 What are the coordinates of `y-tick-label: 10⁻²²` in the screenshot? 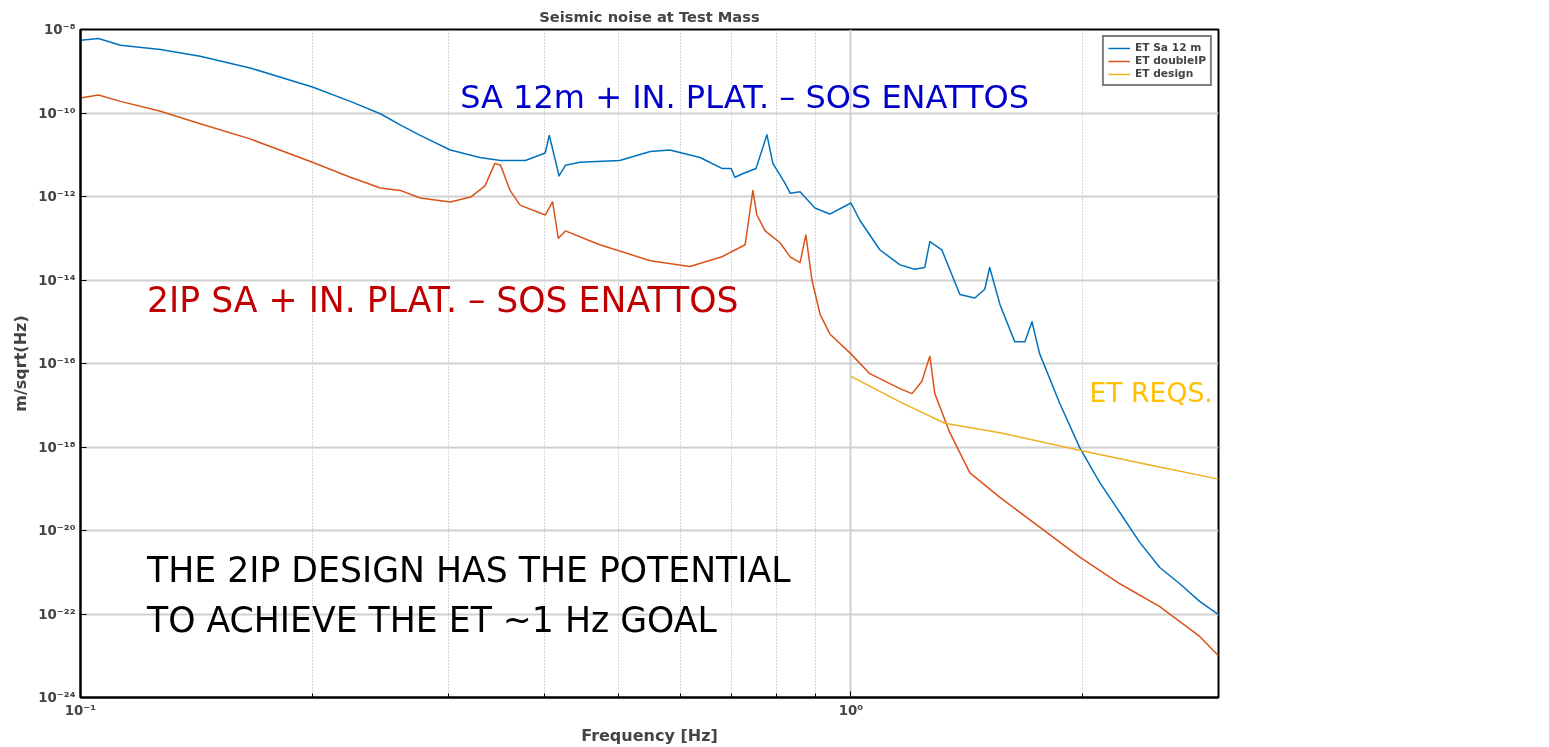 It's located at (57, 614).